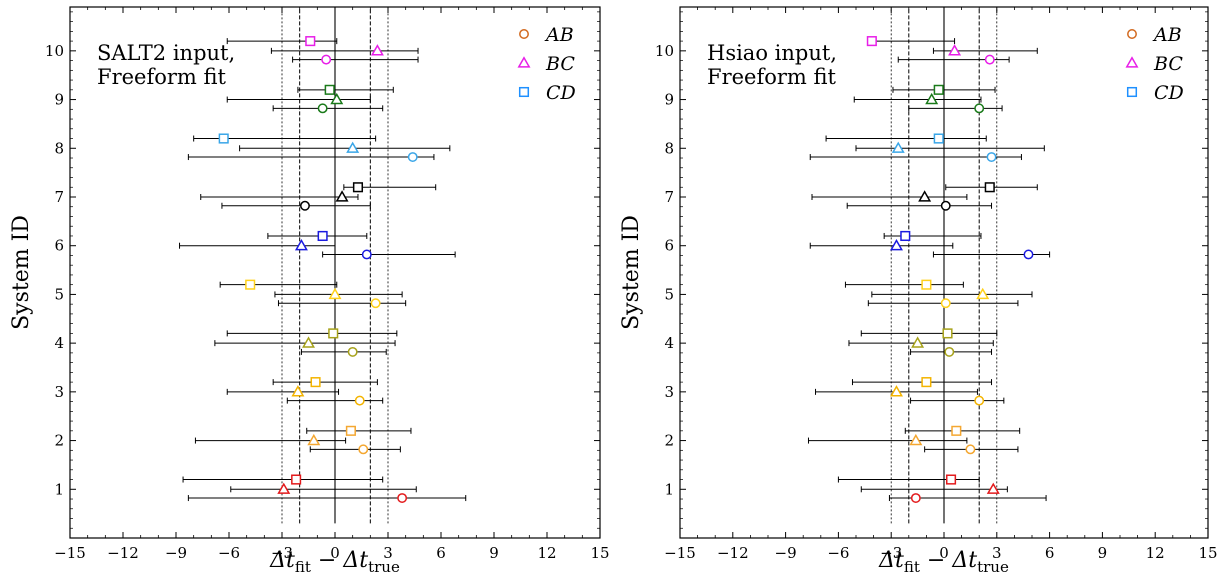  I want to click on y-axis-label: System ID, so click(631, 272).